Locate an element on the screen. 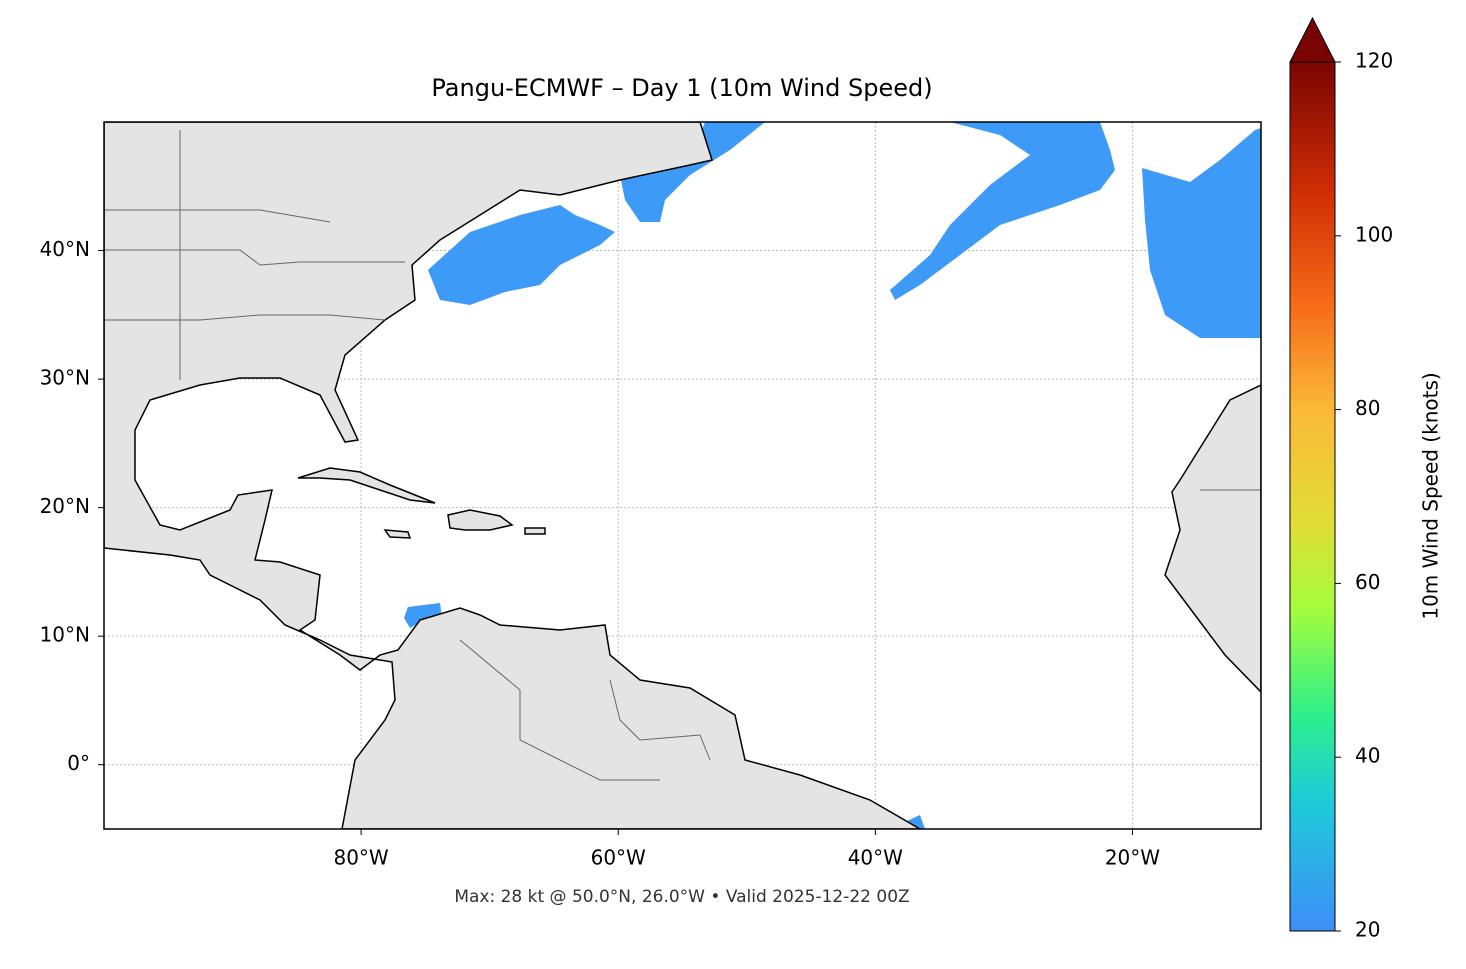  land-jamaica is located at coordinates (397, 534).